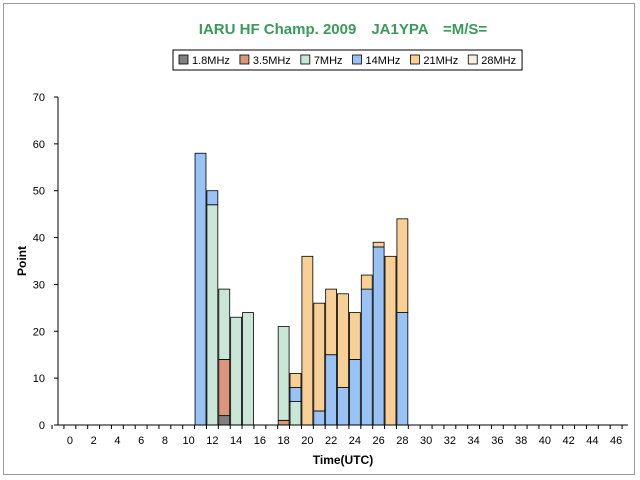  I want to click on bar-21mhz-x25, so click(366, 282).